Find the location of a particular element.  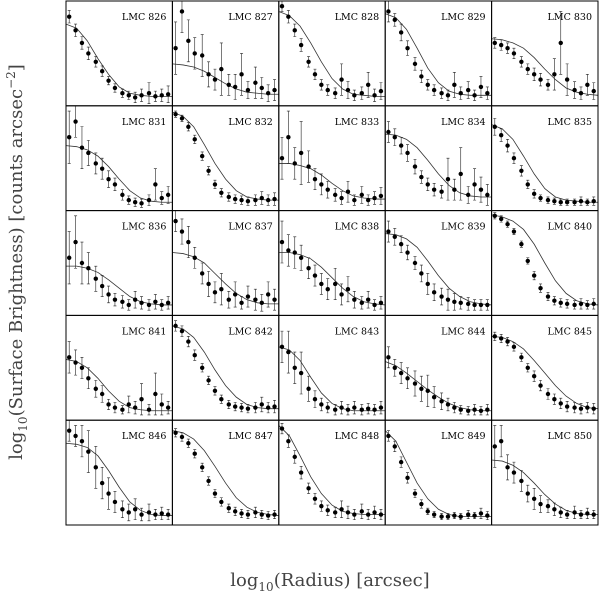

panel-title: LMC 827 is located at coordinates (250, 17).